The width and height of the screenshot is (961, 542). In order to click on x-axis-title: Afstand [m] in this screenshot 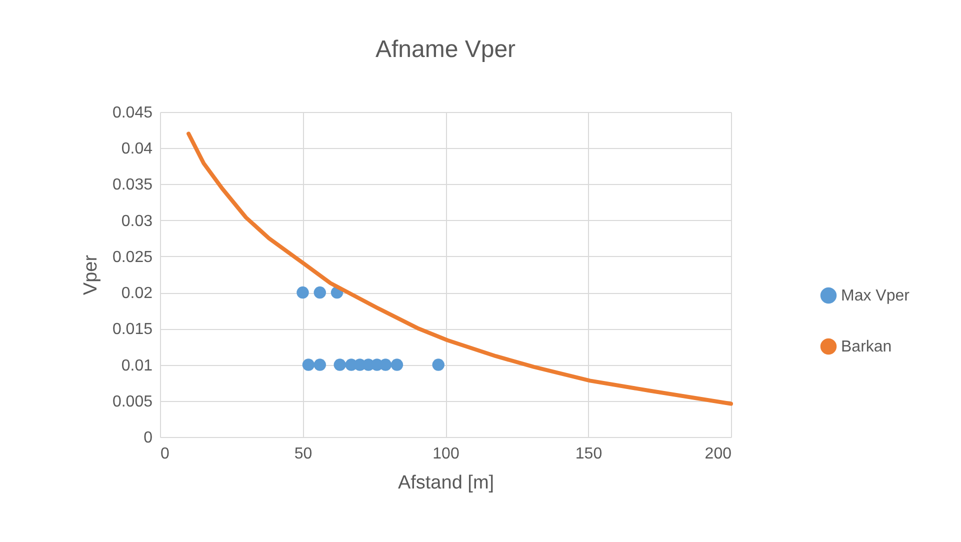, I will do `click(446, 483)`.